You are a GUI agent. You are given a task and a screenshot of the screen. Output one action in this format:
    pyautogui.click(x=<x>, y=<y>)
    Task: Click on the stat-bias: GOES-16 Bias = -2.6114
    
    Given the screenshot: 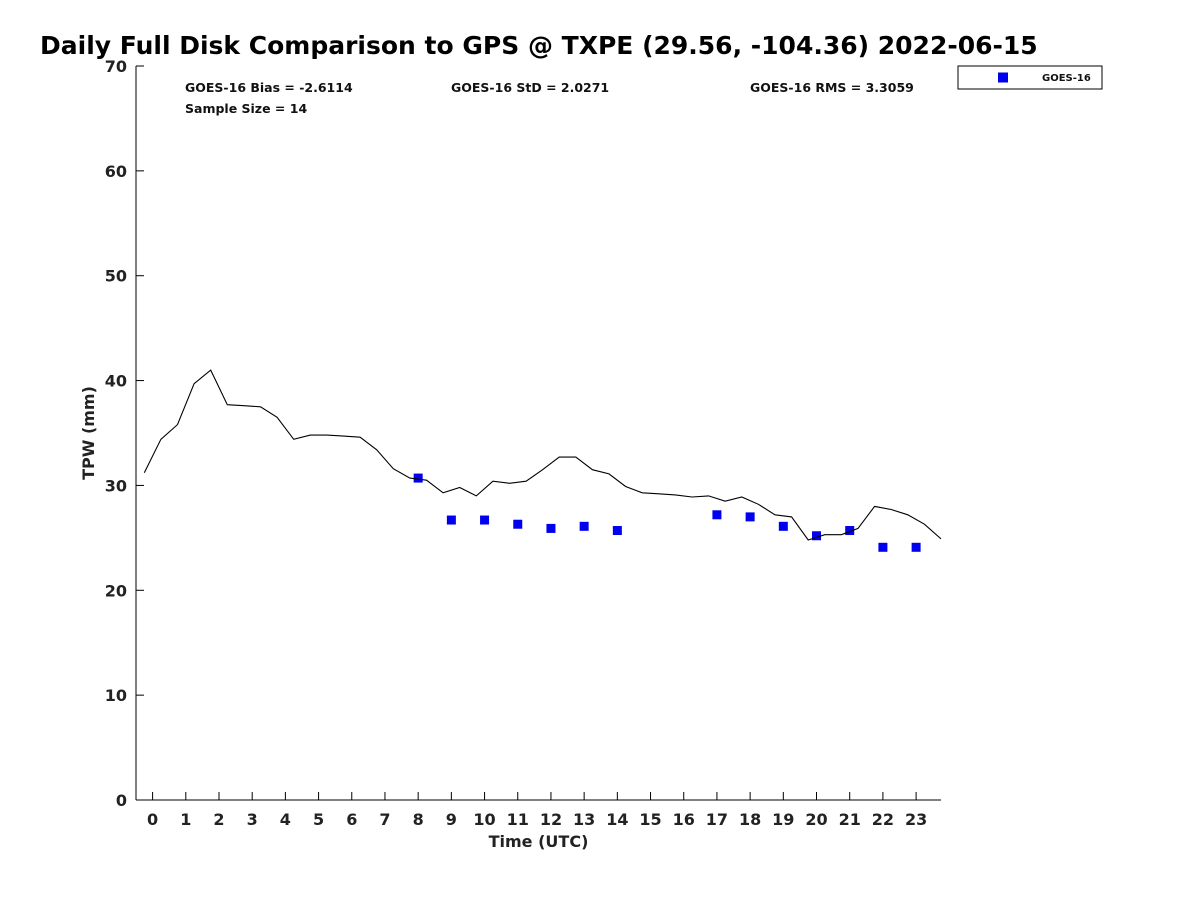 What is the action you would take?
    pyautogui.click(x=269, y=87)
    